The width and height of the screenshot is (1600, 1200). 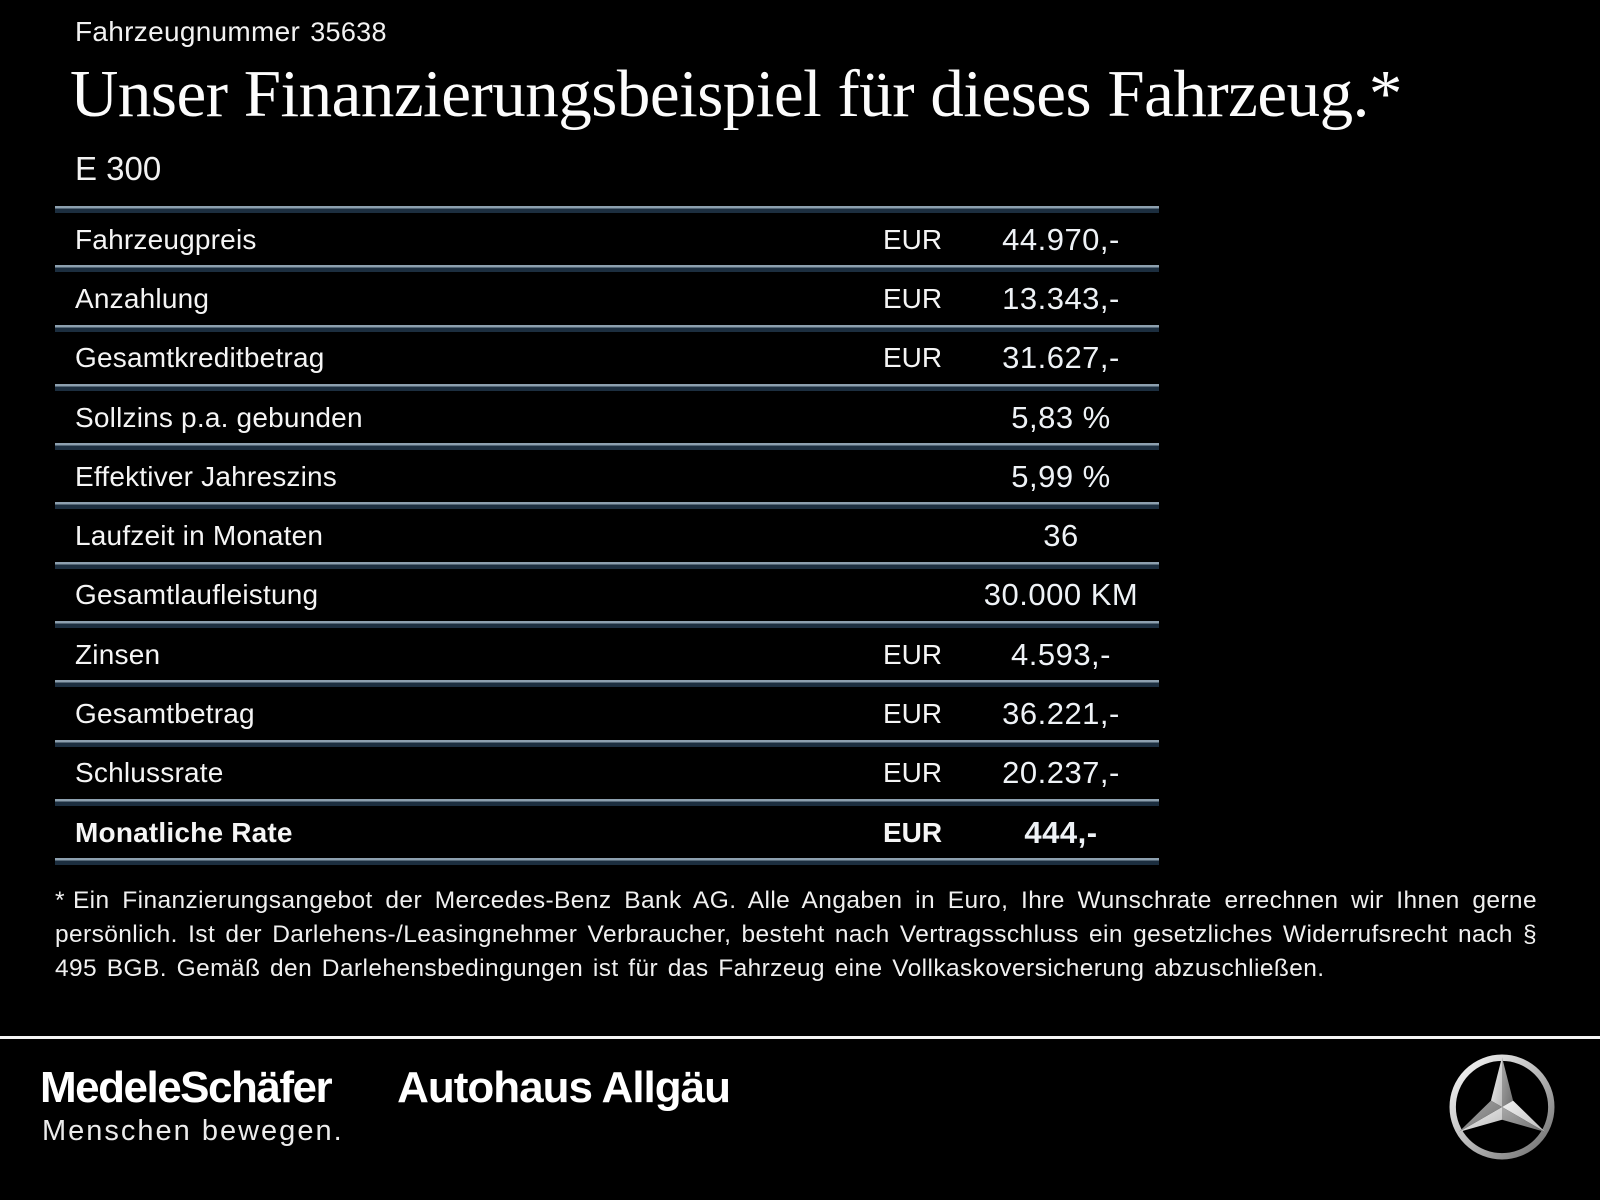 I want to click on row-value: 31.627,-, so click(x=1061, y=358).